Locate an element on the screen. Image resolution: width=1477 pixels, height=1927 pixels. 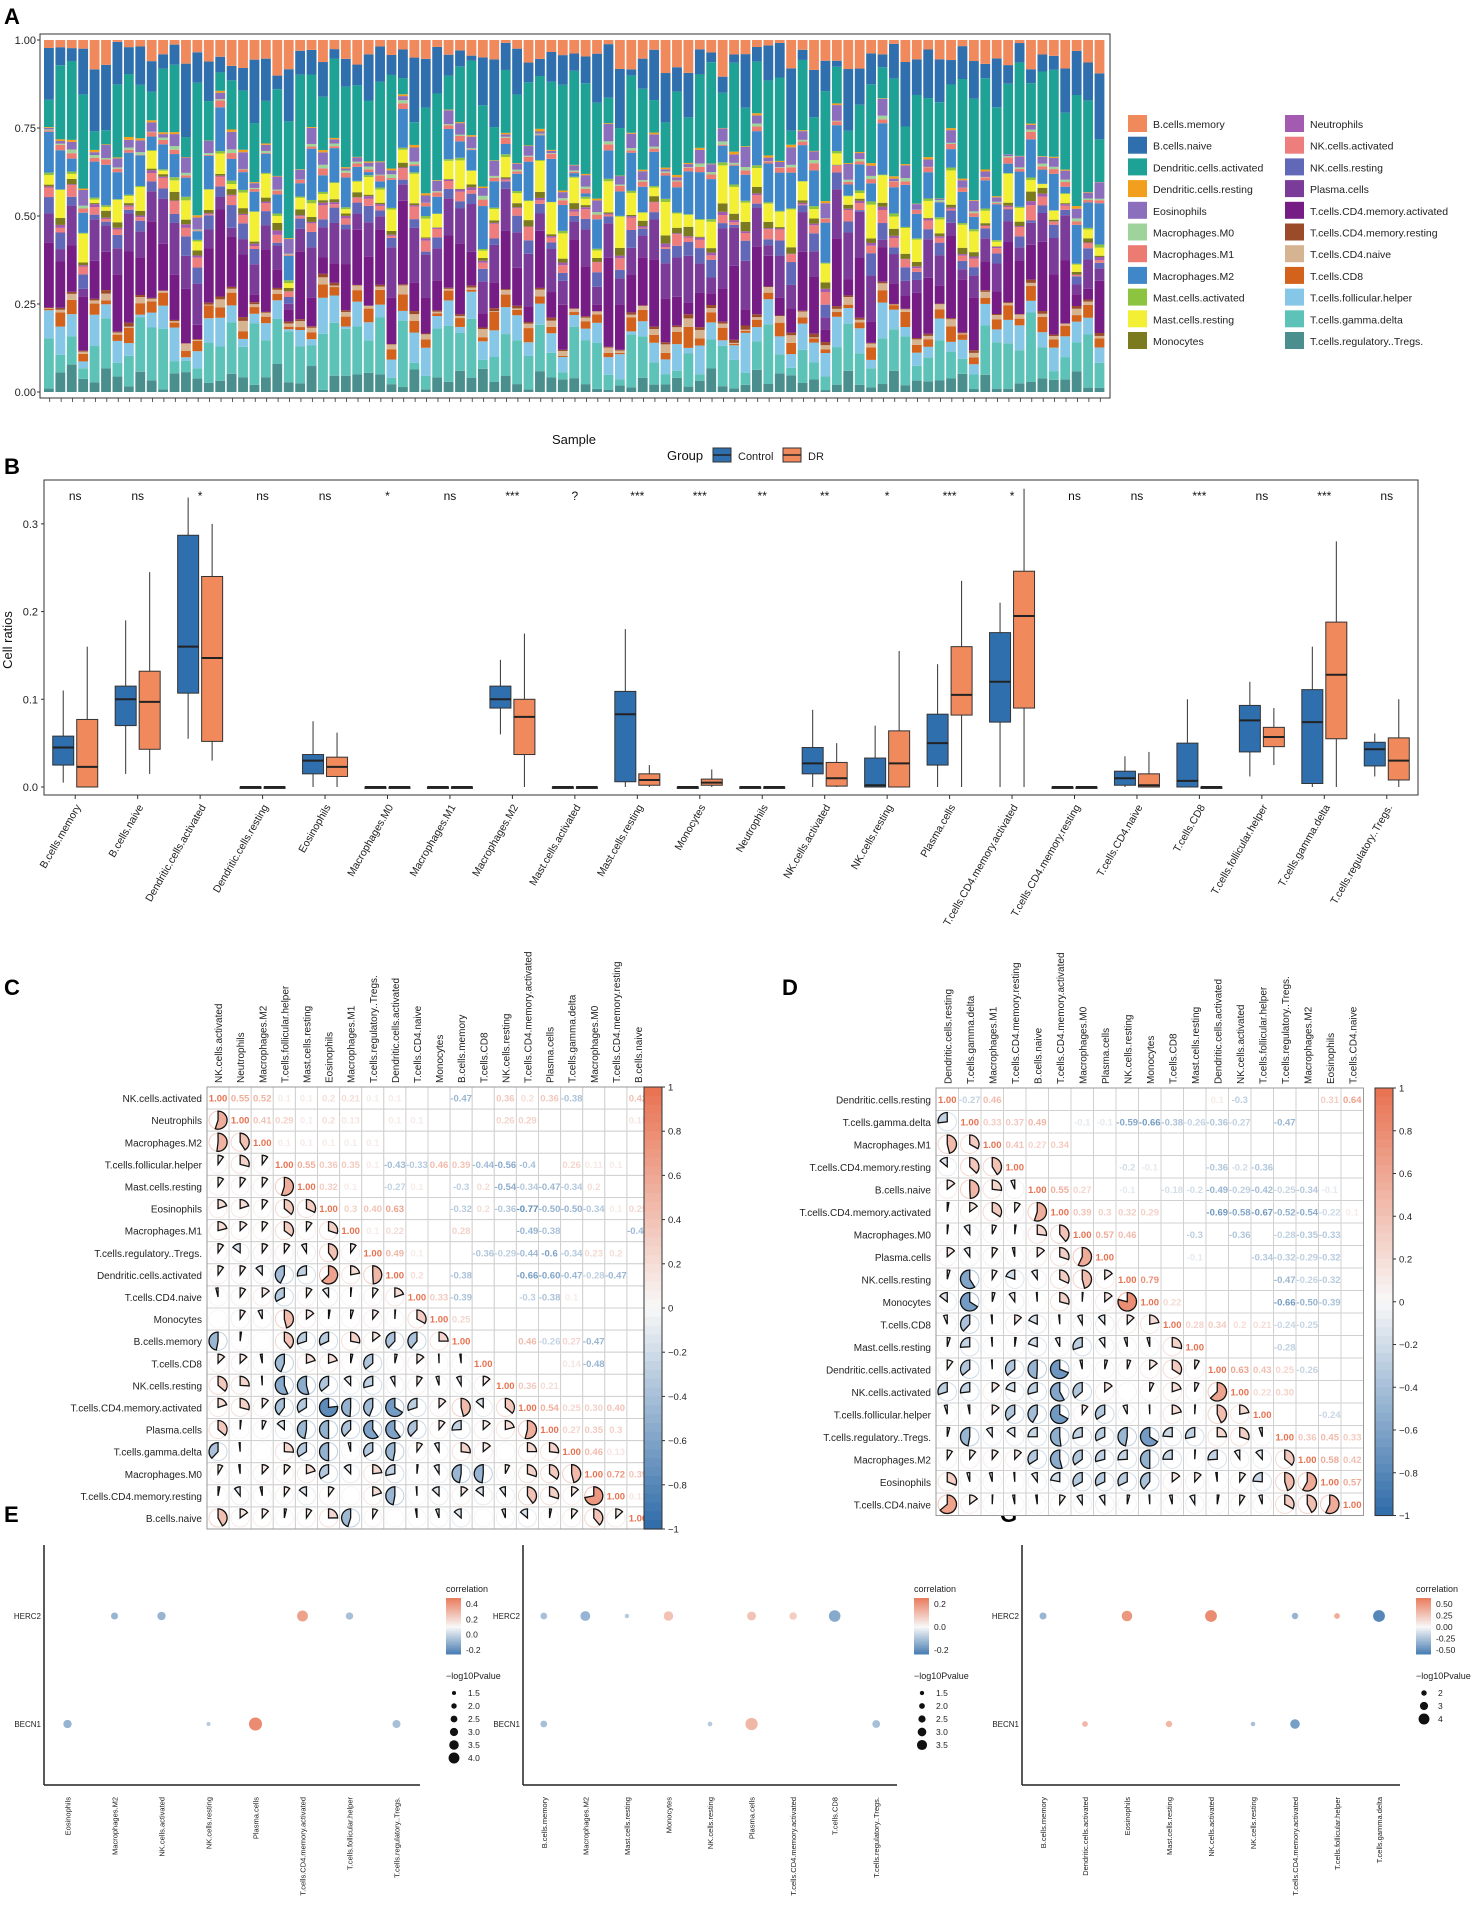
sample-61-Plasma.cells is located at coordinates (734, 246).